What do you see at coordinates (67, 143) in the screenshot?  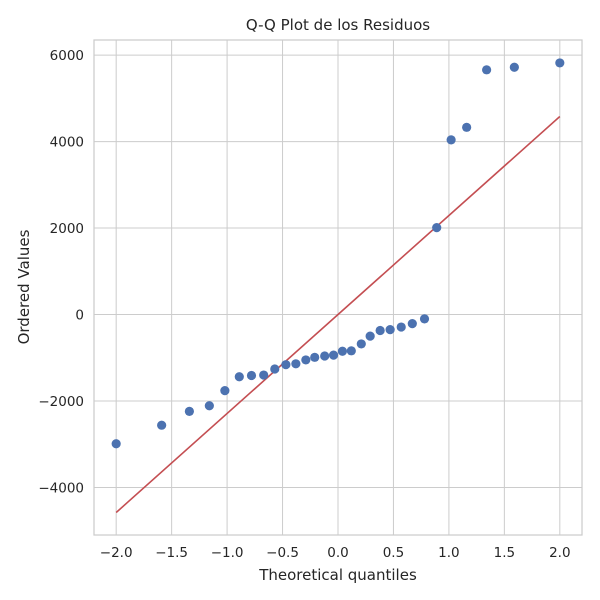 I see `y-tick-label: 4000` at bounding box center [67, 143].